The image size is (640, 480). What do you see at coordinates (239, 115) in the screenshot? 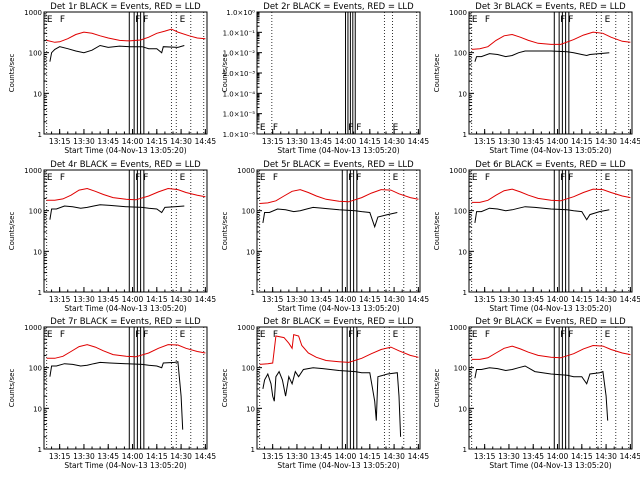
I see `y-tick-label: 1.0×10⁻⁵` at bounding box center [239, 115].